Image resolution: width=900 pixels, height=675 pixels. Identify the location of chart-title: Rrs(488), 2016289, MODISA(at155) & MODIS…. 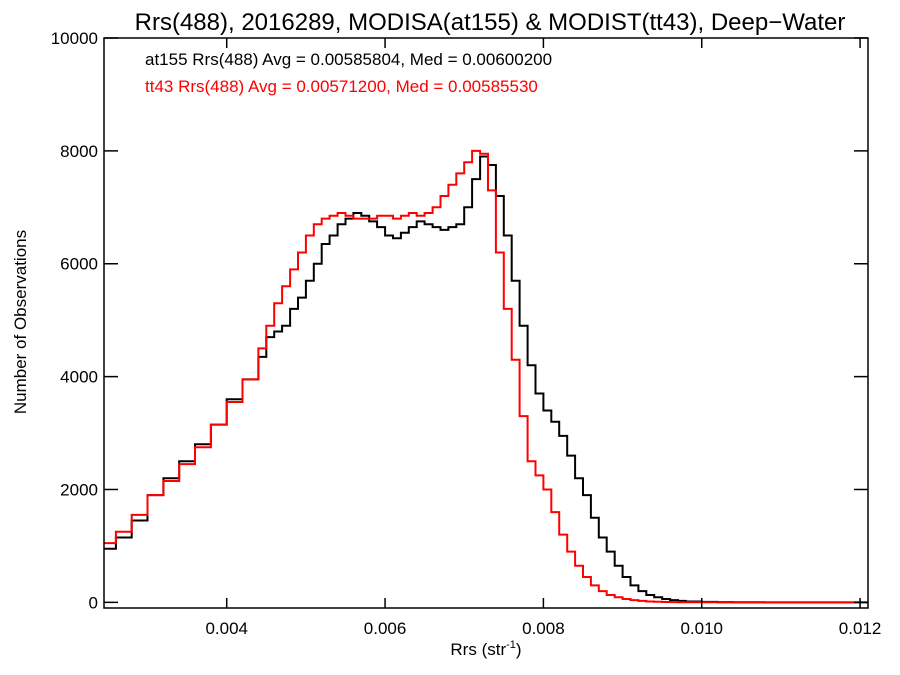
(490, 22).